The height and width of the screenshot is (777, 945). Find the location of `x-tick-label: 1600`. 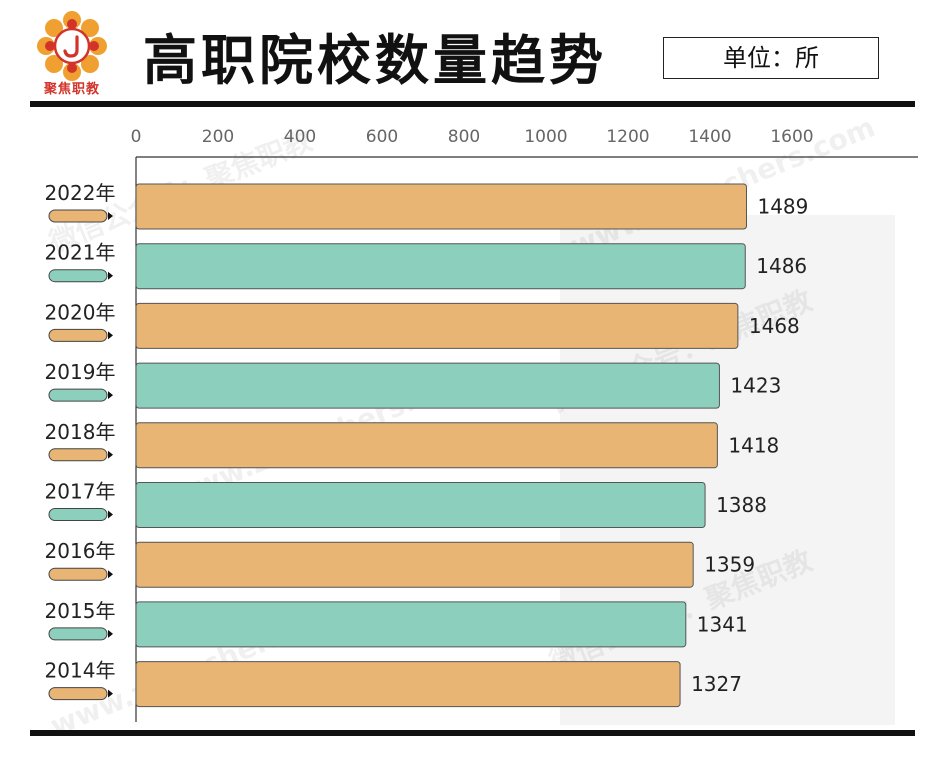

x-tick-label: 1600 is located at coordinates (791, 137).